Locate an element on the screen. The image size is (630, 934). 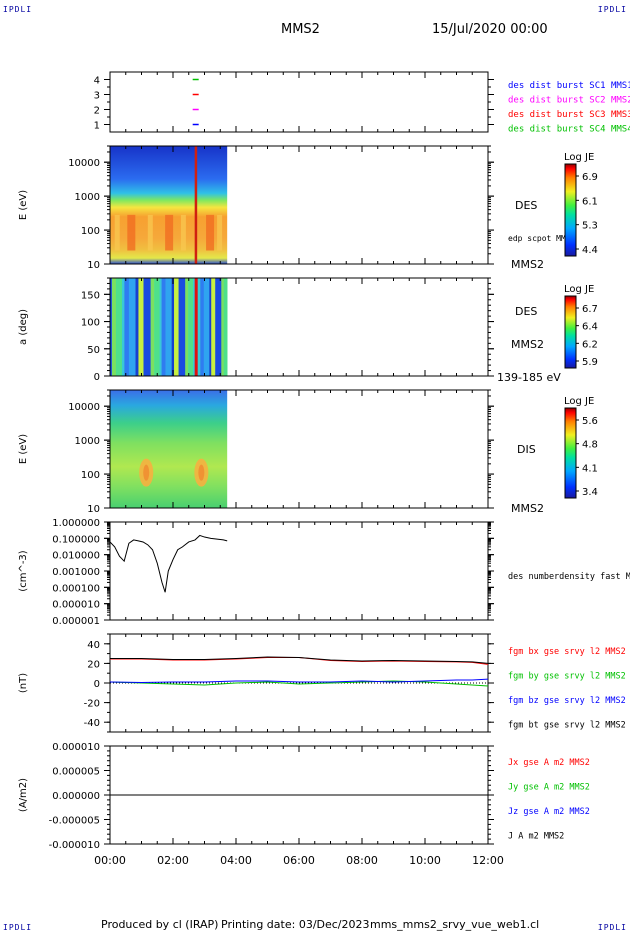
des-energy-ylabel: E (eV) is located at coordinates (23, 205).